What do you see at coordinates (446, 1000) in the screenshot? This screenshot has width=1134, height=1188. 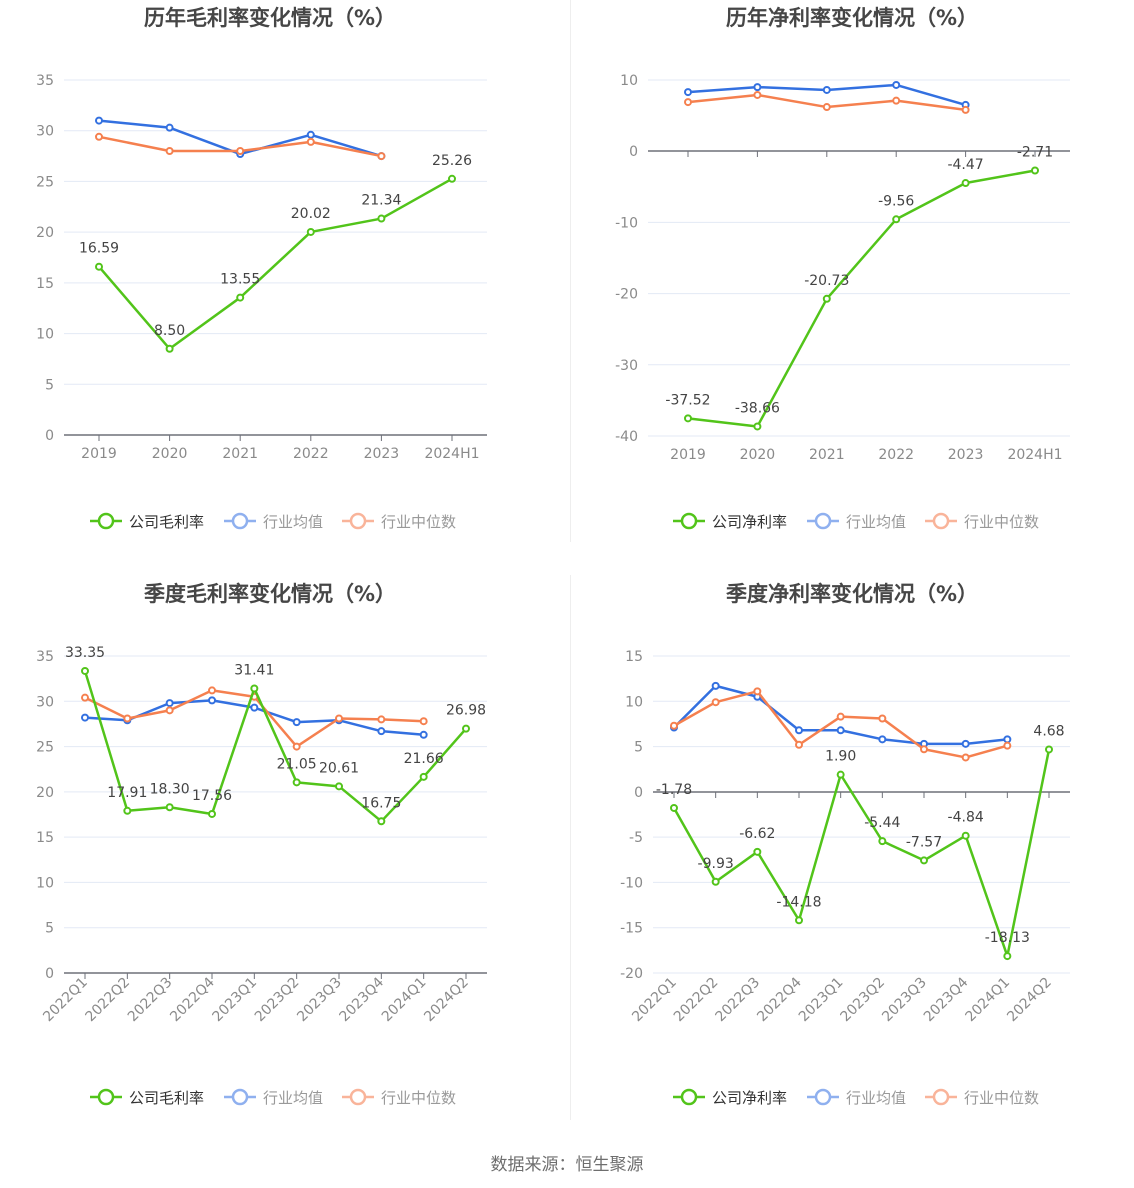 I see `x-tick-label: 2024Q2` at bounding box center [446, 1000].